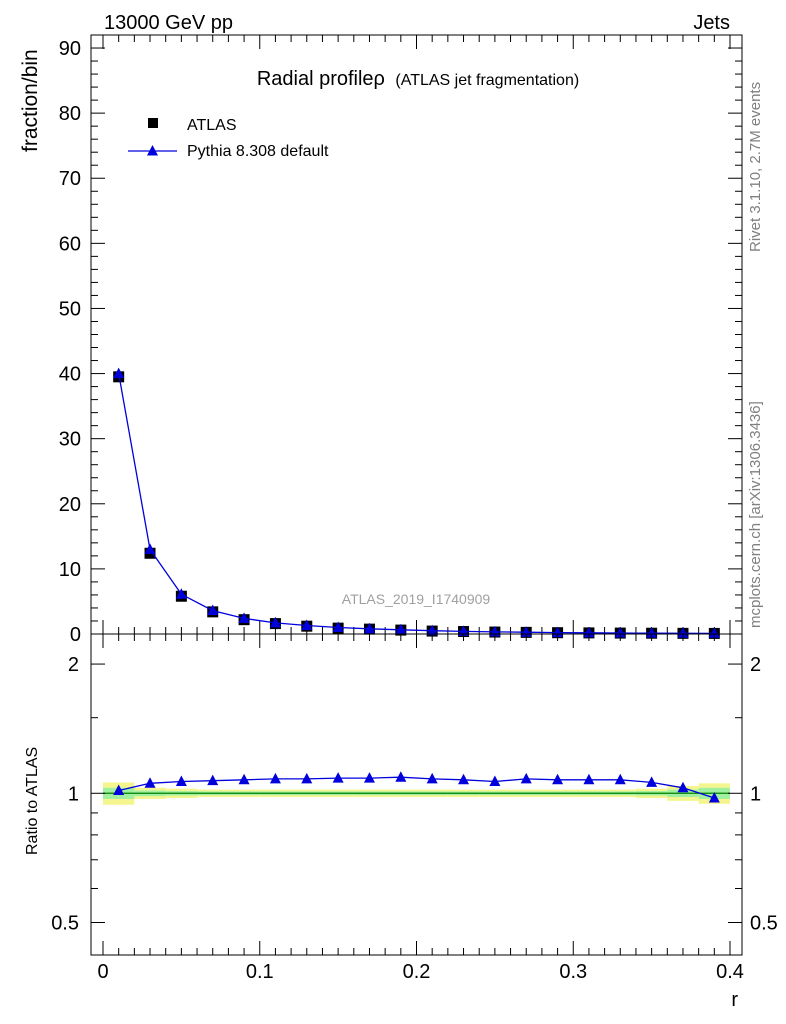  Describe the element at coordinates (168, 23) in the screenshot. I see `header-energy-label: 13000 GeV pp` at that location.